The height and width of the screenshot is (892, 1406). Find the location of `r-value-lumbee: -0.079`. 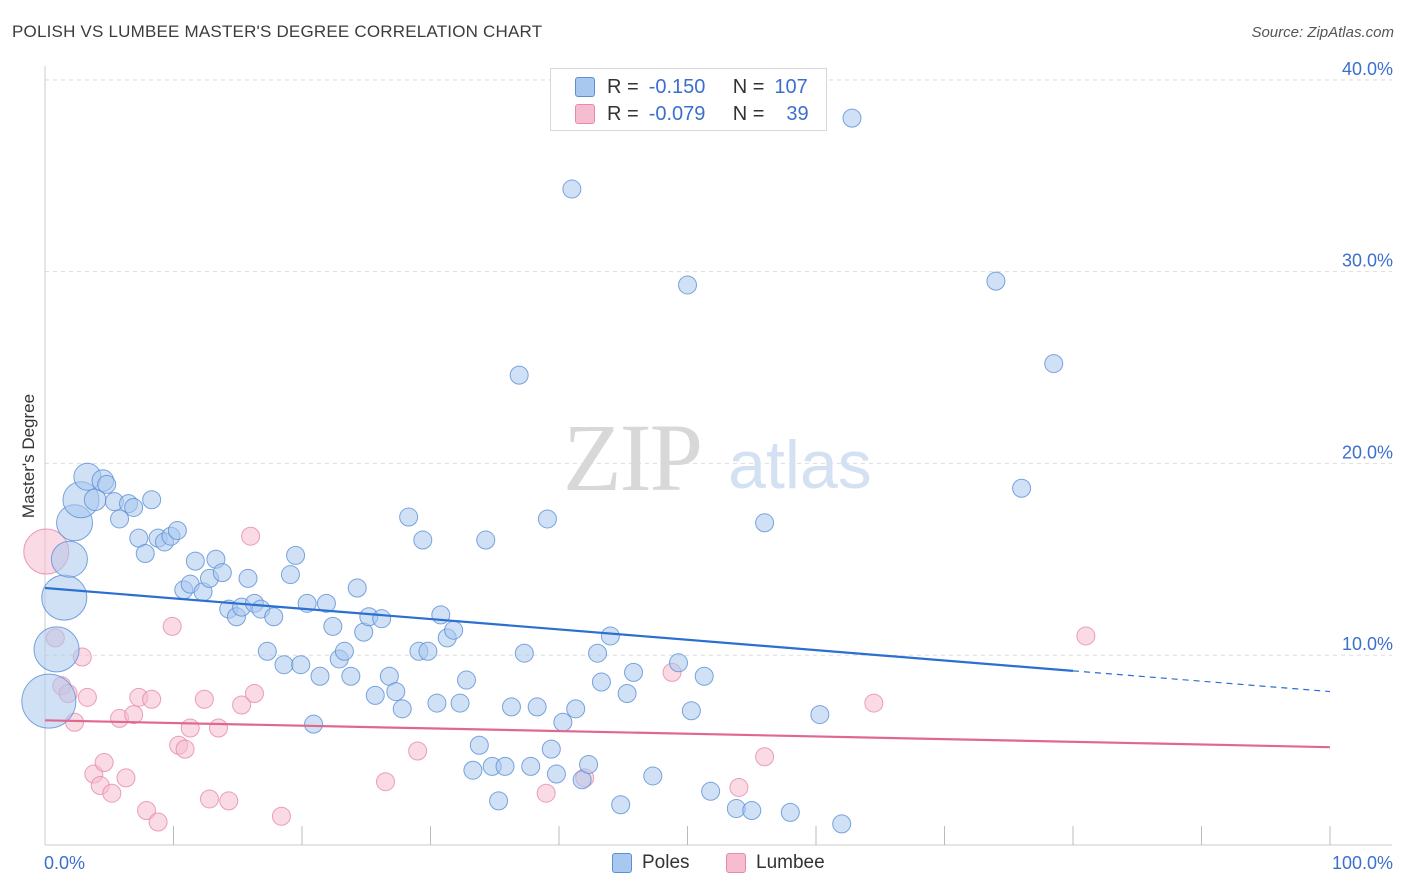

r-value-lumbee: -0.079 is located at coordinates (677, 113).